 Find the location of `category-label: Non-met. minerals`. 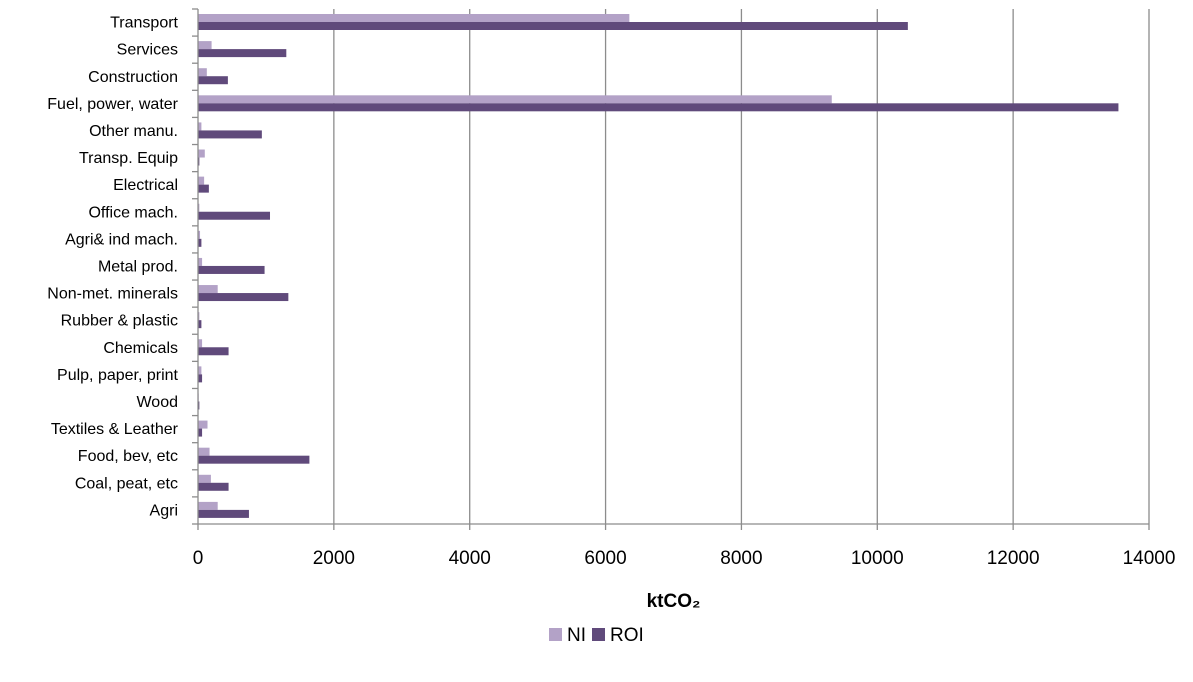

category-label: Non-met. minerals is located at coordinates (112, 294).